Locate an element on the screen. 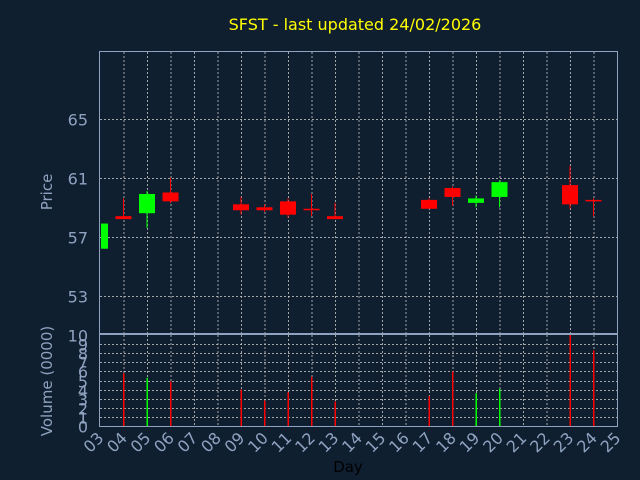  volume-bars is located at coordinates (359, 380).